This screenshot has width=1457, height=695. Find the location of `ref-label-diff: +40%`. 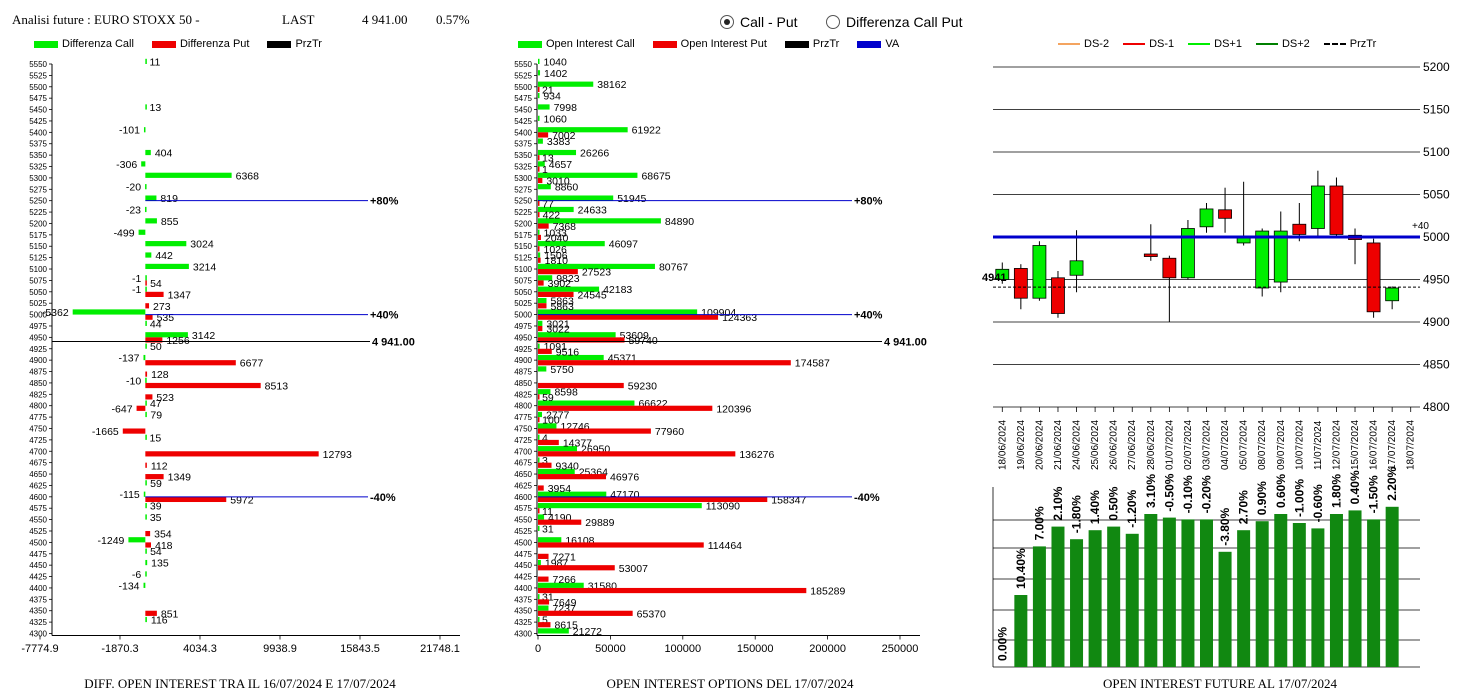

ref-label-diff: +40% is located at coordinates (384, 316).